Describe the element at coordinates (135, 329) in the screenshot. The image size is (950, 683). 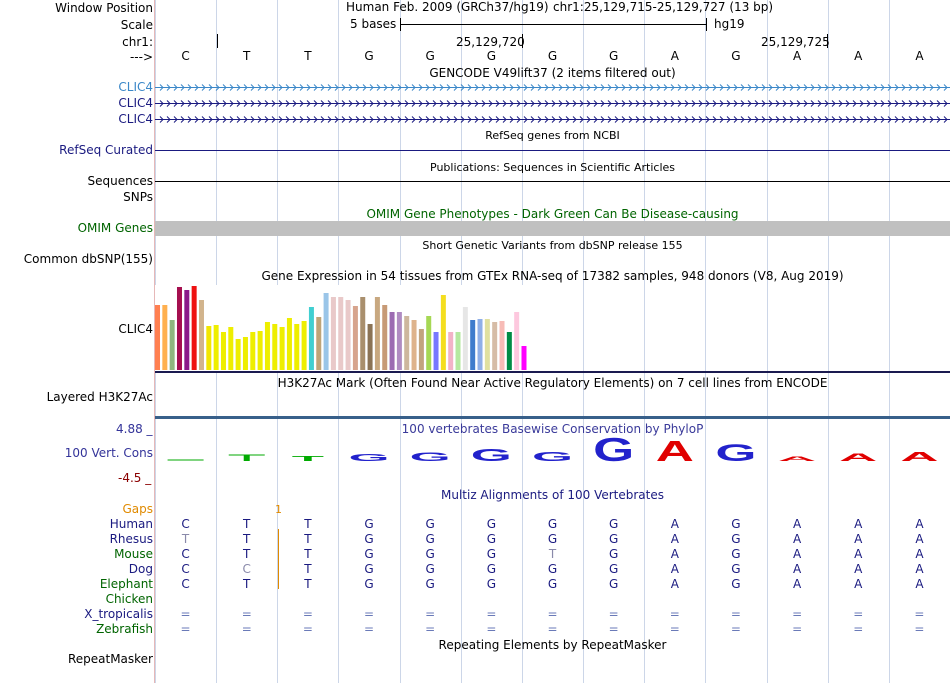
I see `gtex-gene-label: CLIC4` at that location.